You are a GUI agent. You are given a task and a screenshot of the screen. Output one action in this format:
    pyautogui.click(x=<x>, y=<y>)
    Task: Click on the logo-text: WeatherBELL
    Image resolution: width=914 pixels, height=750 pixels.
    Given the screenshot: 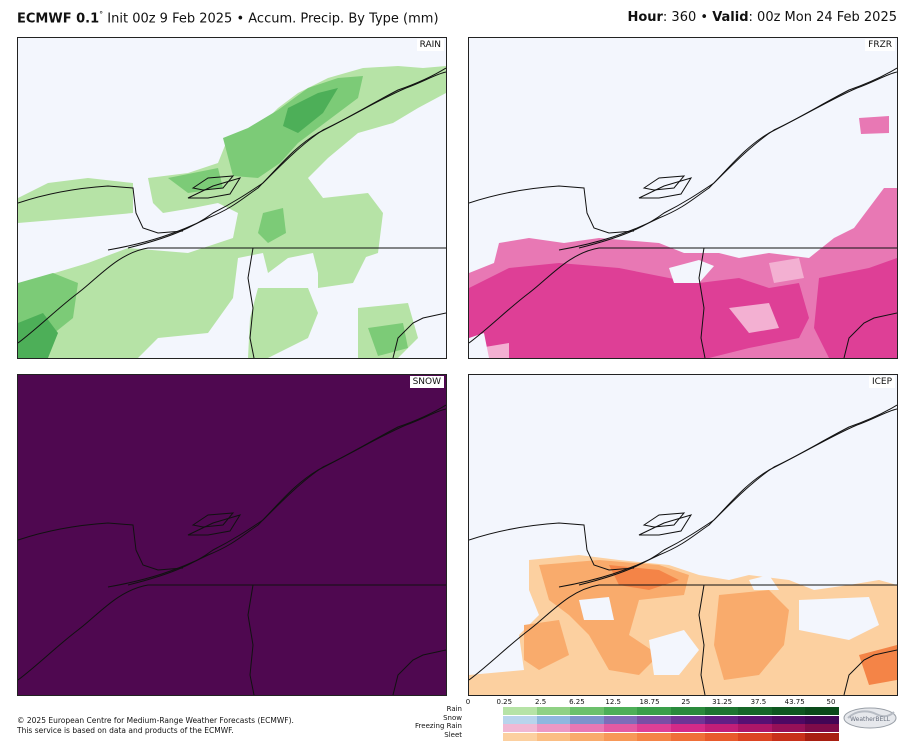 What is the action you would take?
    pyautogui.click(x=870, y=719)
    